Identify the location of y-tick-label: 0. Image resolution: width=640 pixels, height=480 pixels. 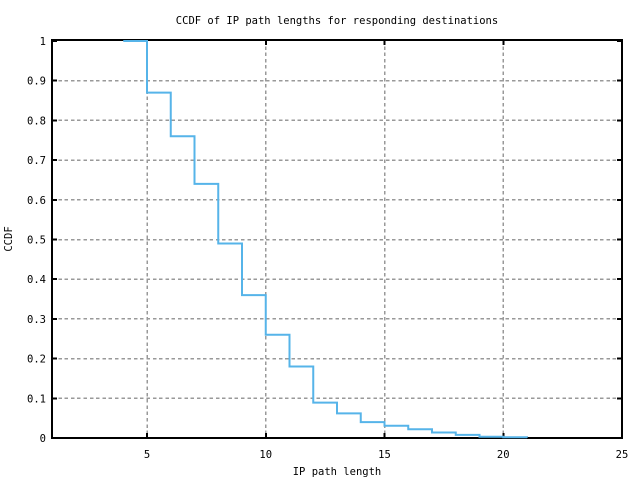
(43, 439).